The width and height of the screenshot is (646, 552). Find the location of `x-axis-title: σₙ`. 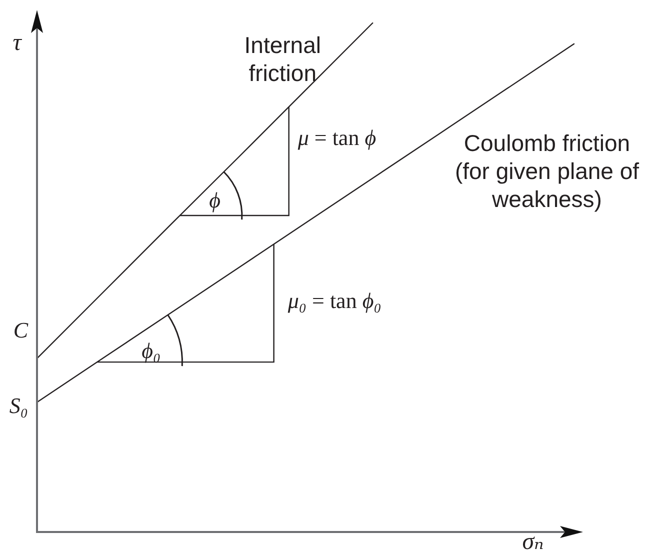

x-axis-title: σₙ is located at coordinates (533, 540).